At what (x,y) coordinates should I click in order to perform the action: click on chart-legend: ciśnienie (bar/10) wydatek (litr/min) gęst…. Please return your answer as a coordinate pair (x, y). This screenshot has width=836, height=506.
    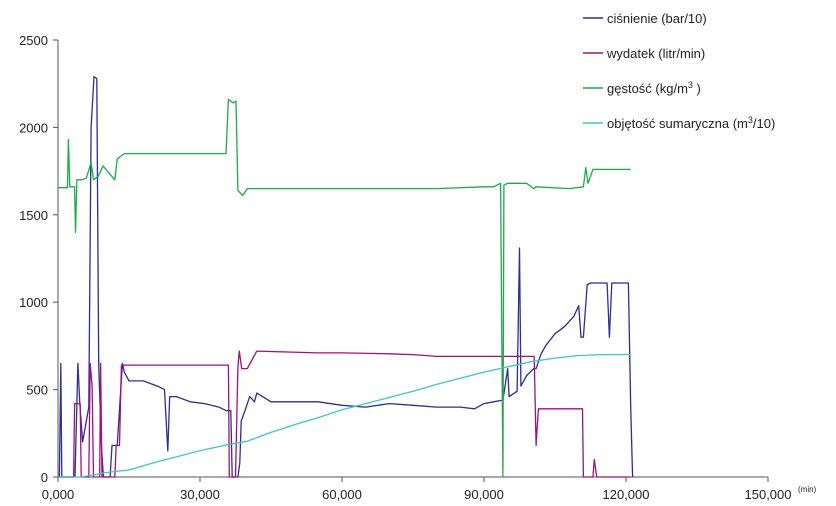
    Looking at the image, I should click on (679, 71).